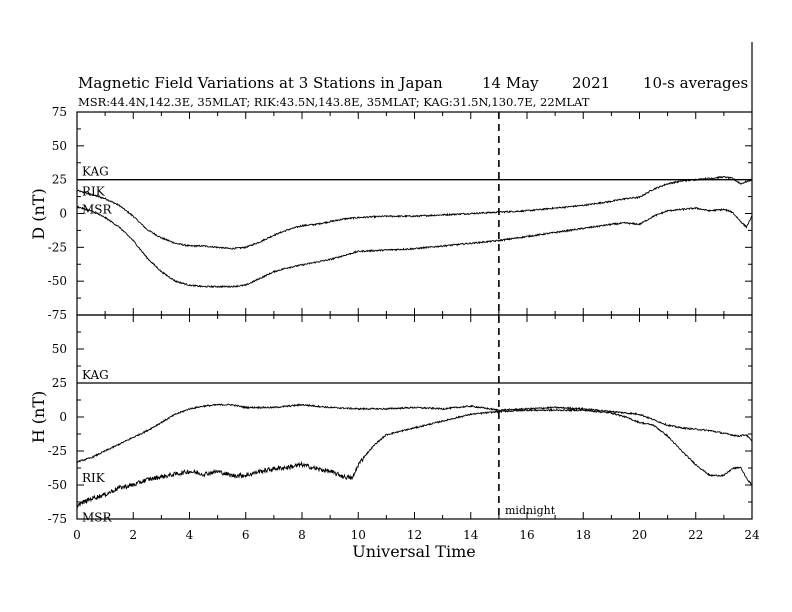 This screenshot has width=792, height=612. Describe the element at coordinates (190, 535) in the screenshot. I see `x-tick-label: 4` at that location.